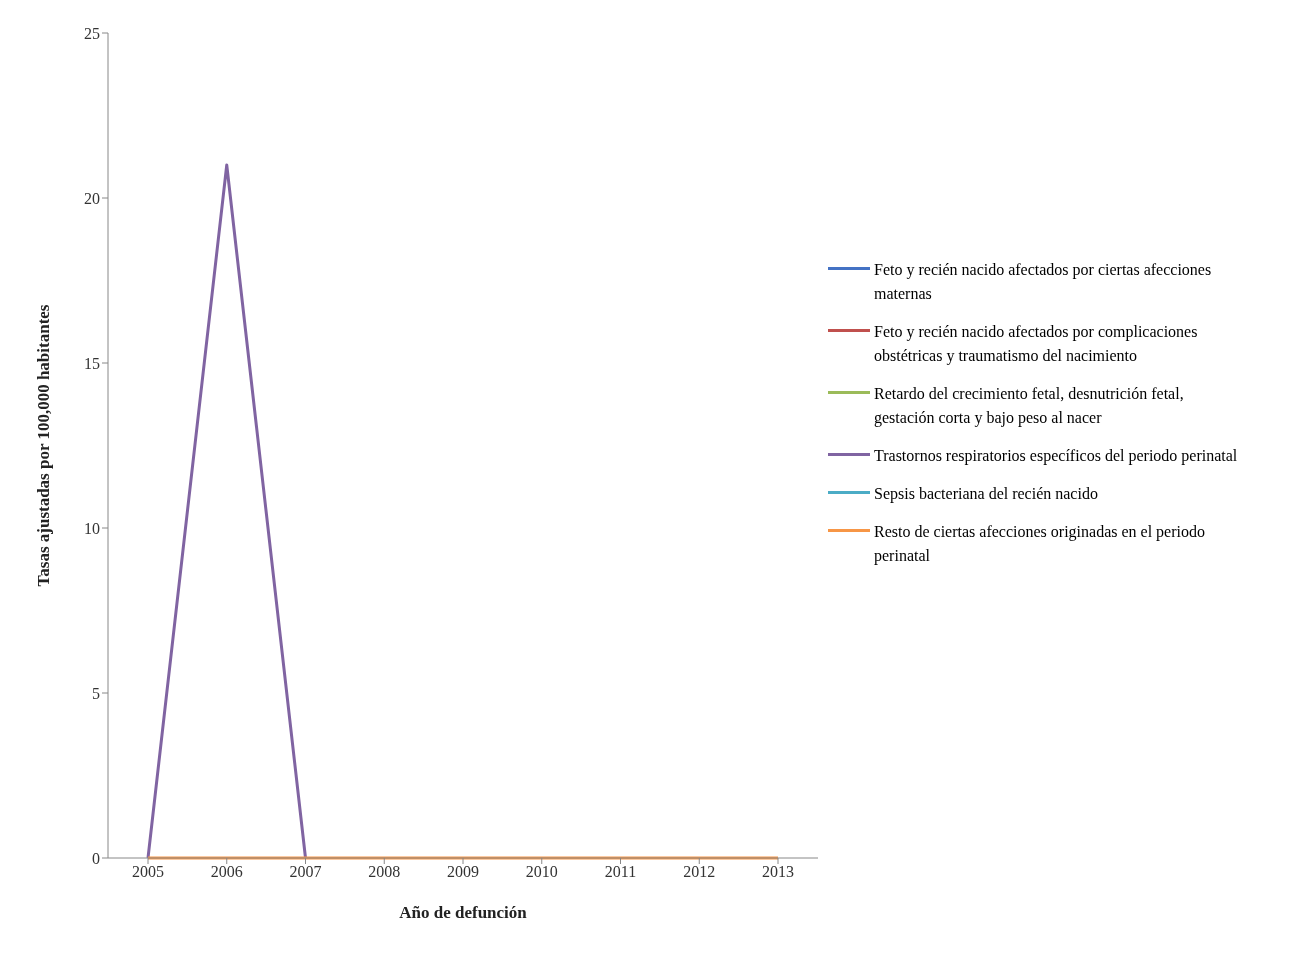 This screenshot has width=1315, height=966. What do you see at coordinates (1056, 456) in the screenshot?
I see `legend-label: Trastornos respiratorios específicos del periodo perinatal` at bounding box center [1056, 456].